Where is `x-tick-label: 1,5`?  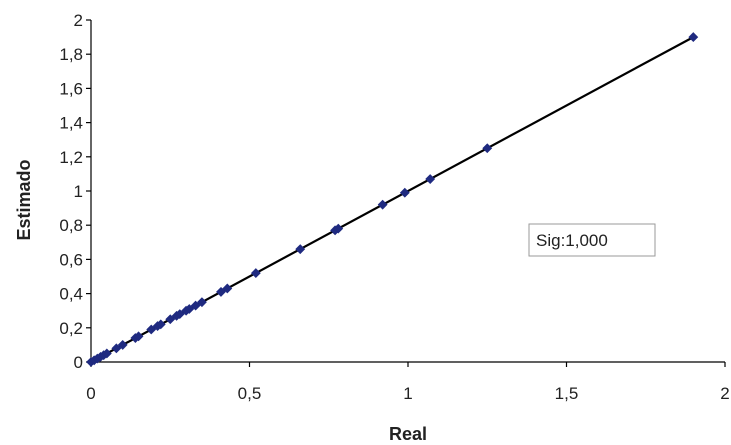
x-tick-label: 1,5 is located at coordinates (567, 393).